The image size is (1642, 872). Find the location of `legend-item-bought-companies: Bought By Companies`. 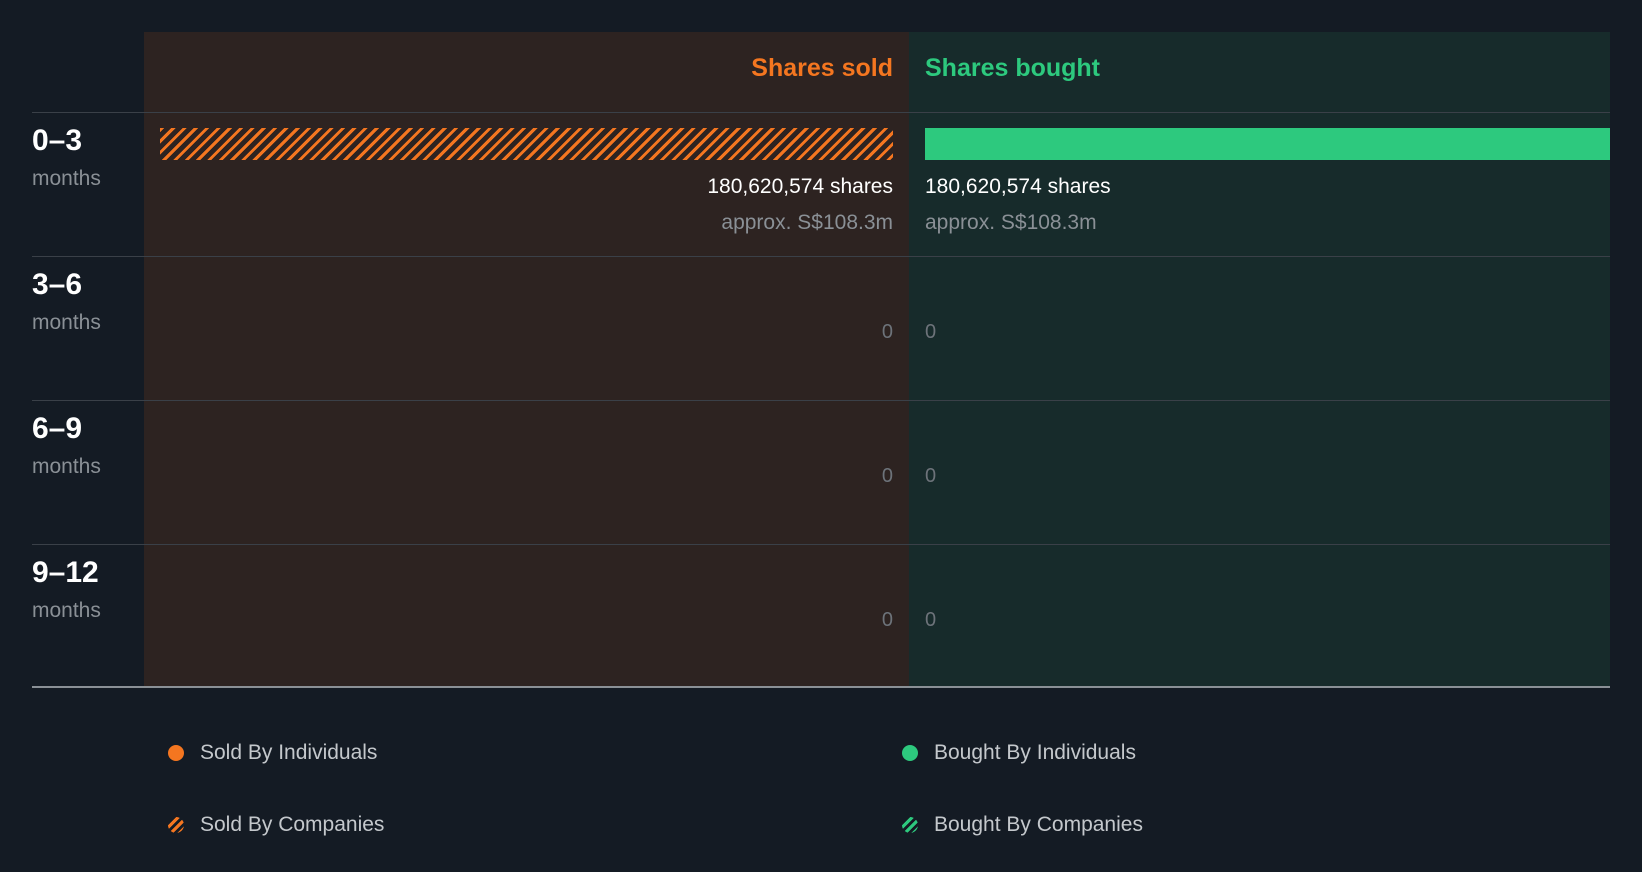

legend-item-bought-companies: Bought By Companies is located at coordinates (1022, 825).